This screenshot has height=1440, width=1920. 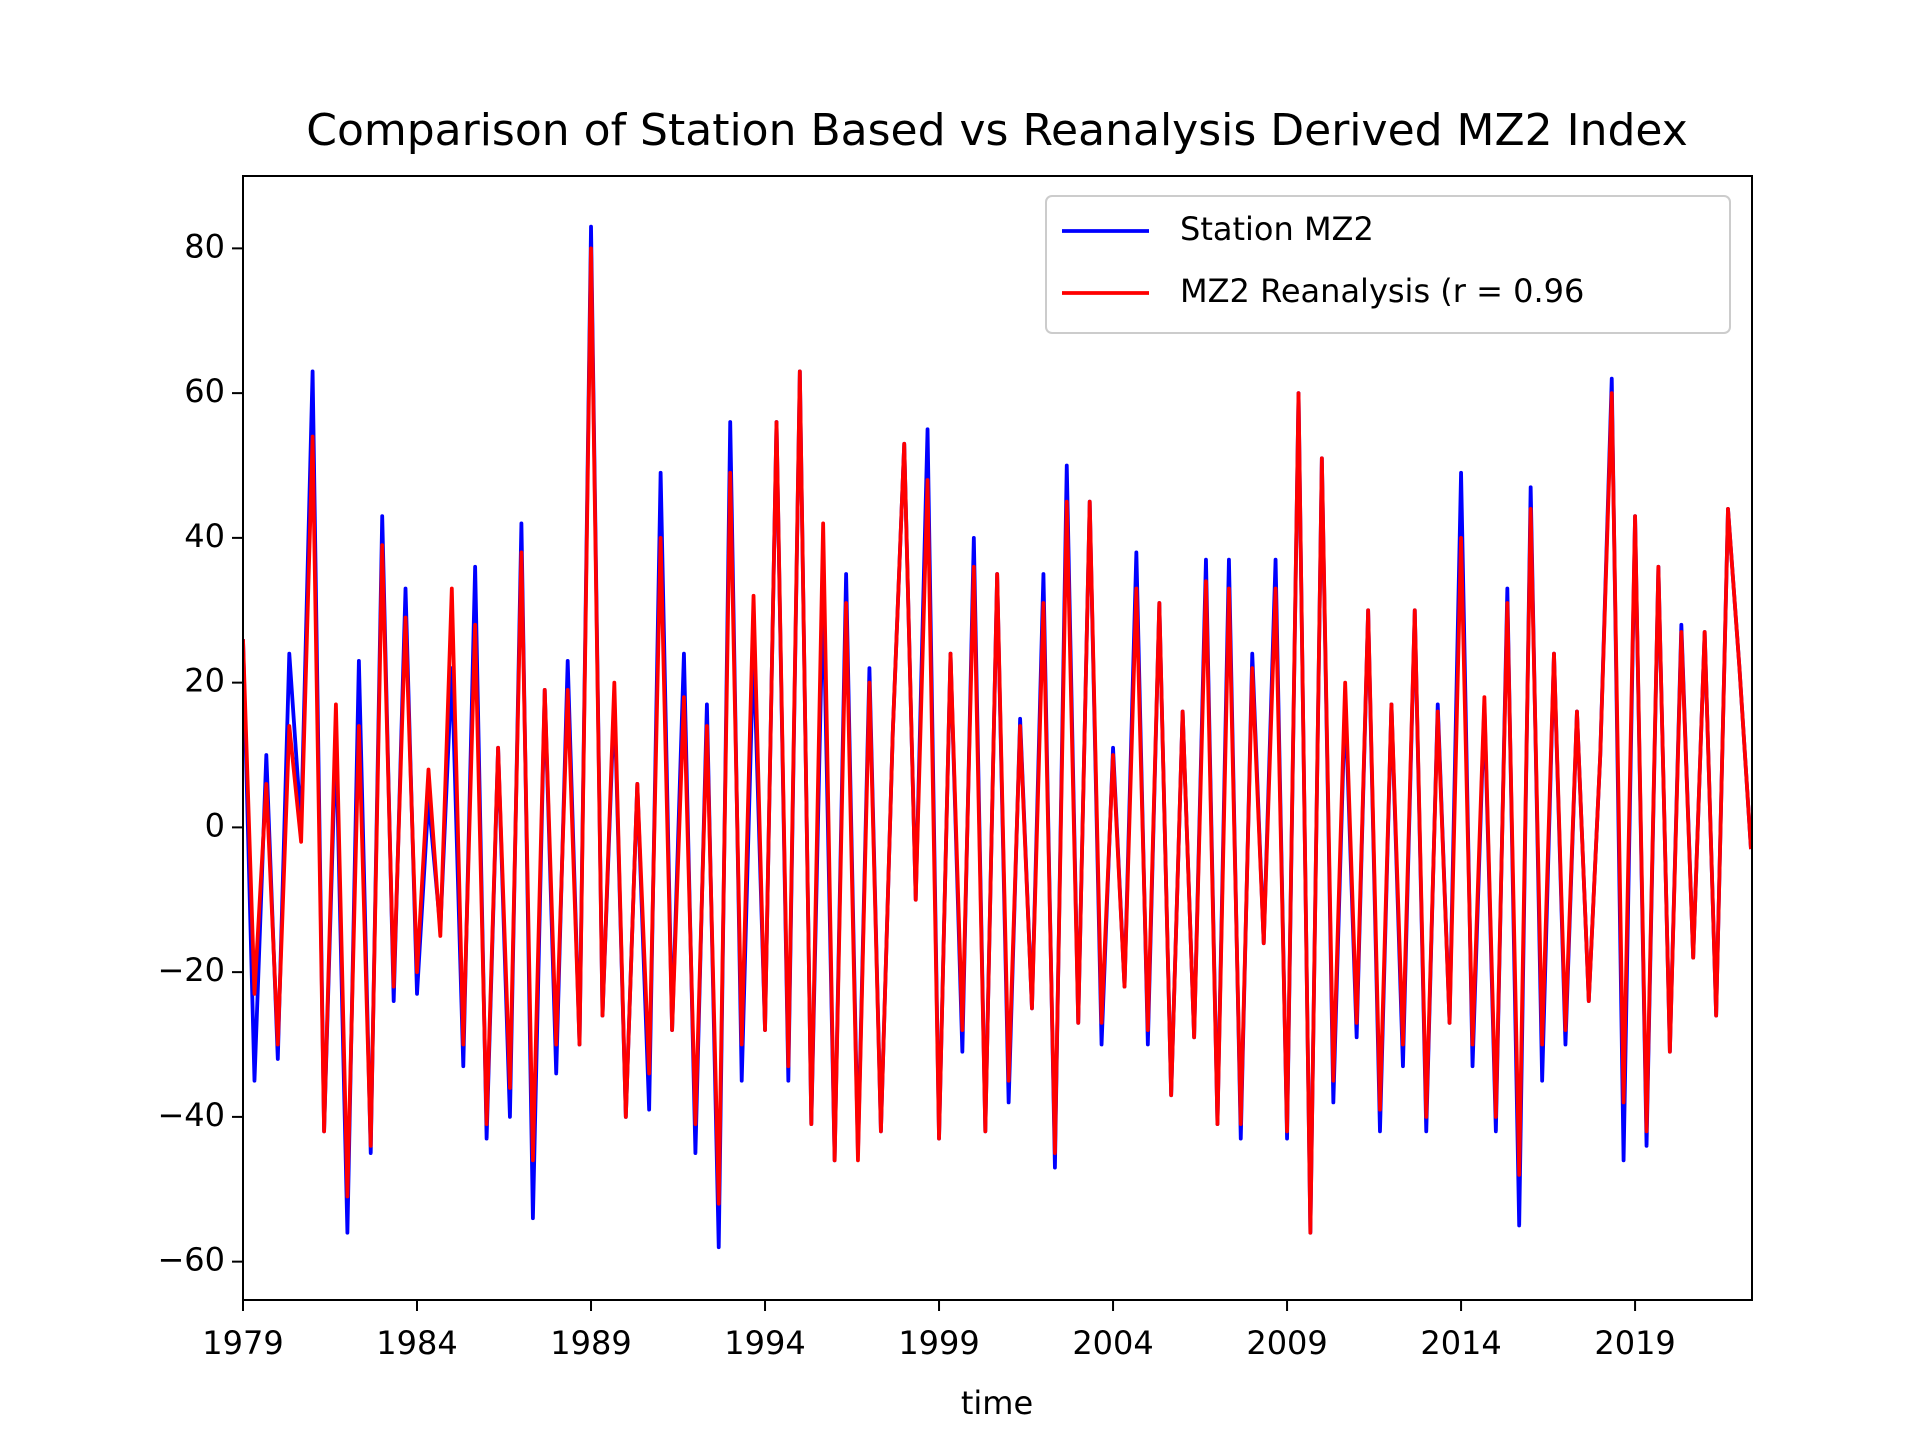 What do you see at coordinates (1634, 1343) in the screenshot?
I see `x-tick-label: 2019` at bounding box center [1634, 1343].